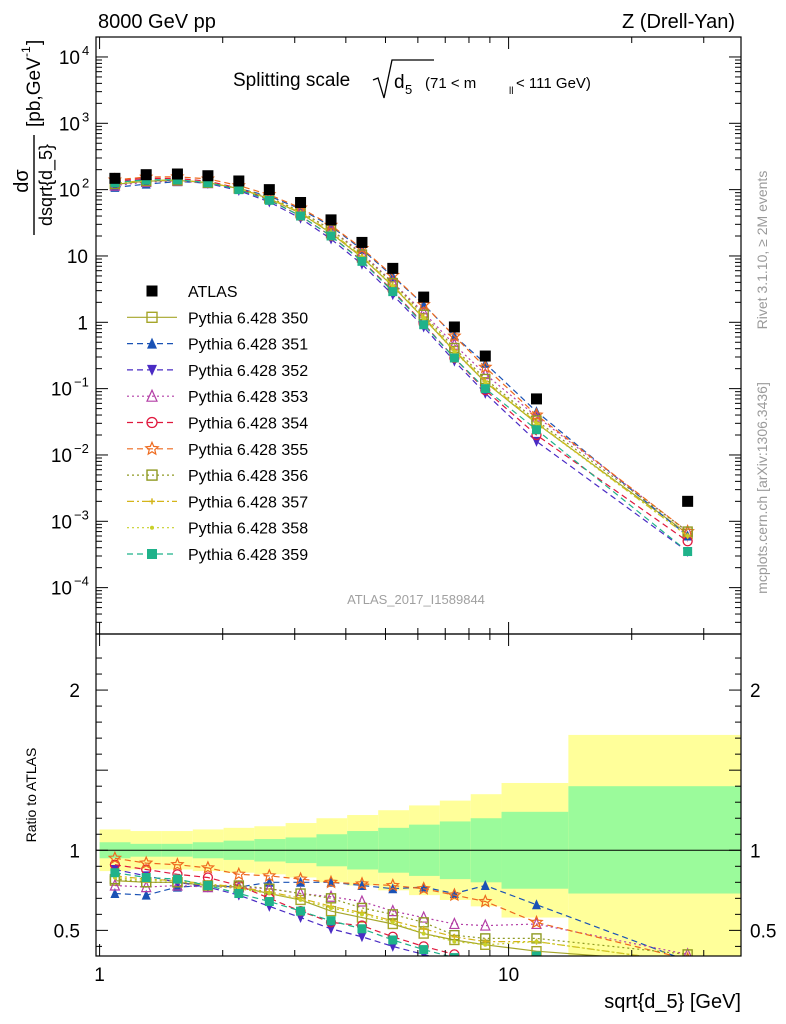  What do you see at coordinates (34, 92) in the screenshot?
I see `ylabel-units: [pb,GeV` at bounding box center [34, 92].